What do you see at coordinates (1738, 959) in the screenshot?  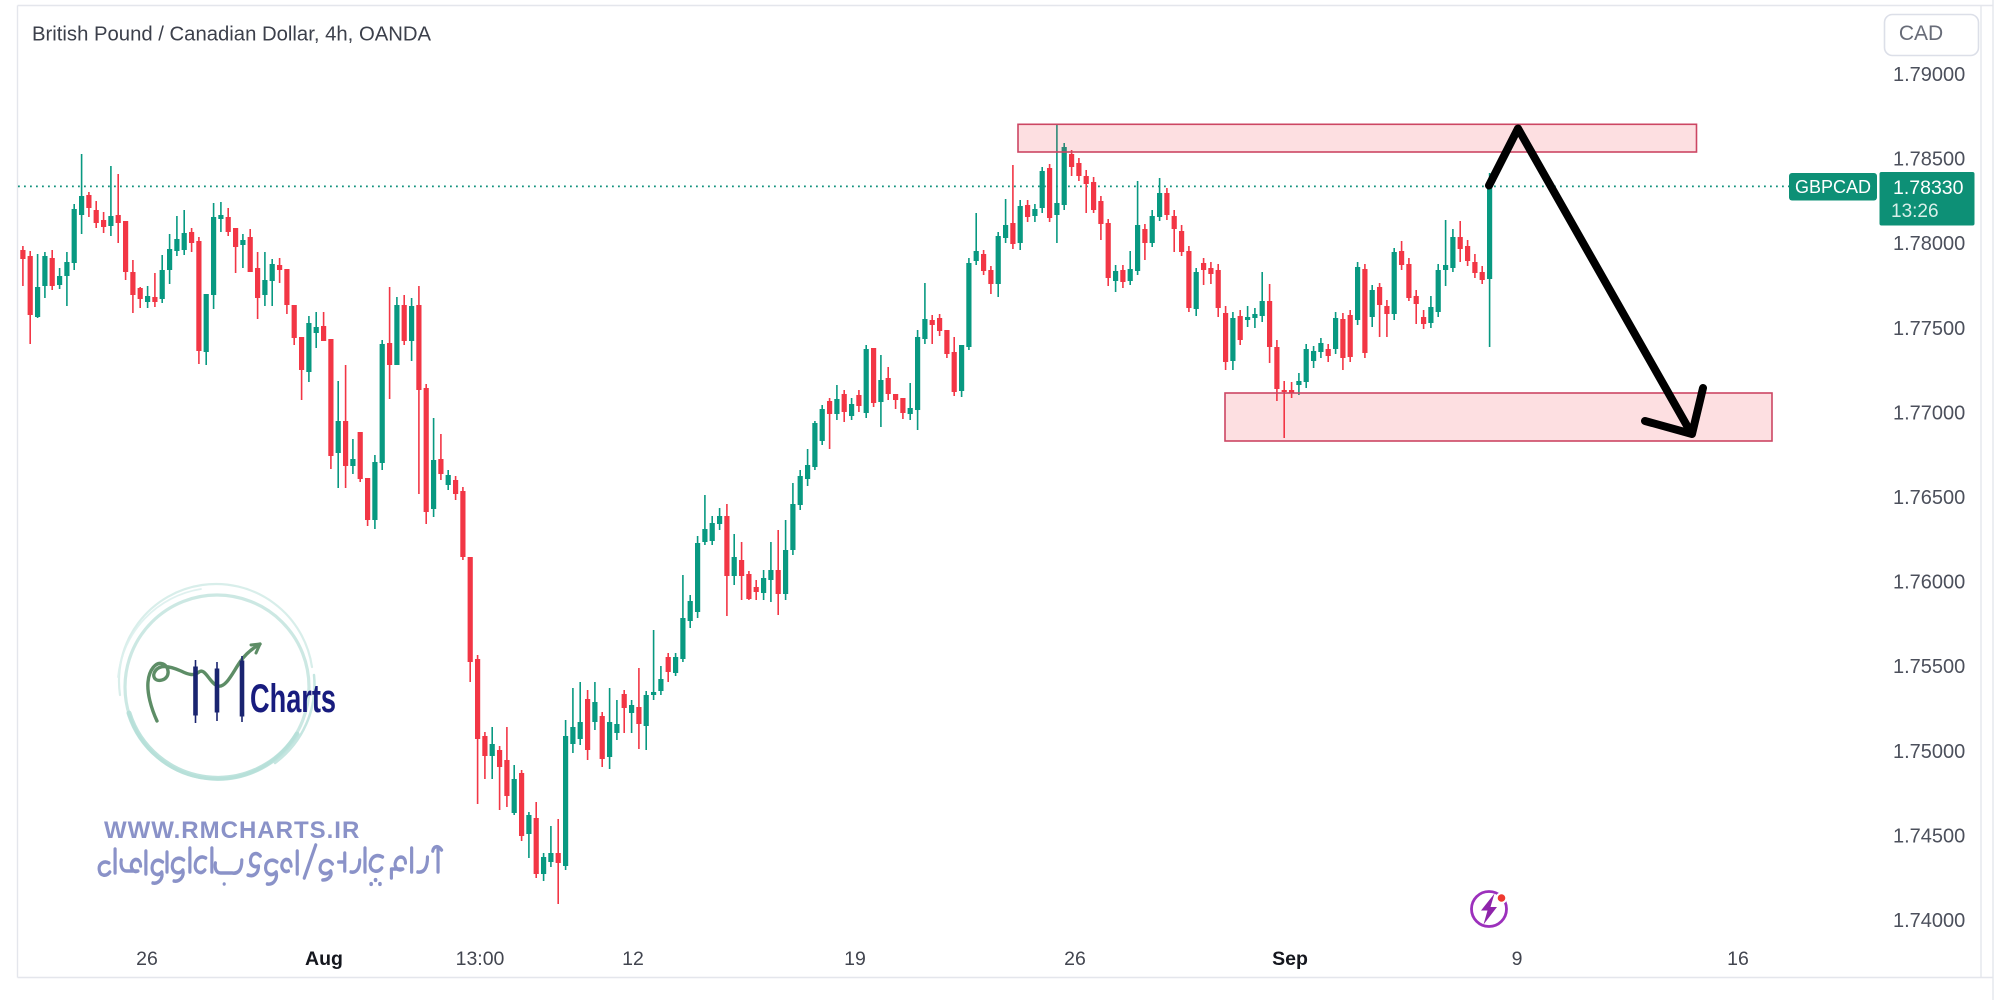 I see `svg-text: 16` at bounding box center [1738, 959].